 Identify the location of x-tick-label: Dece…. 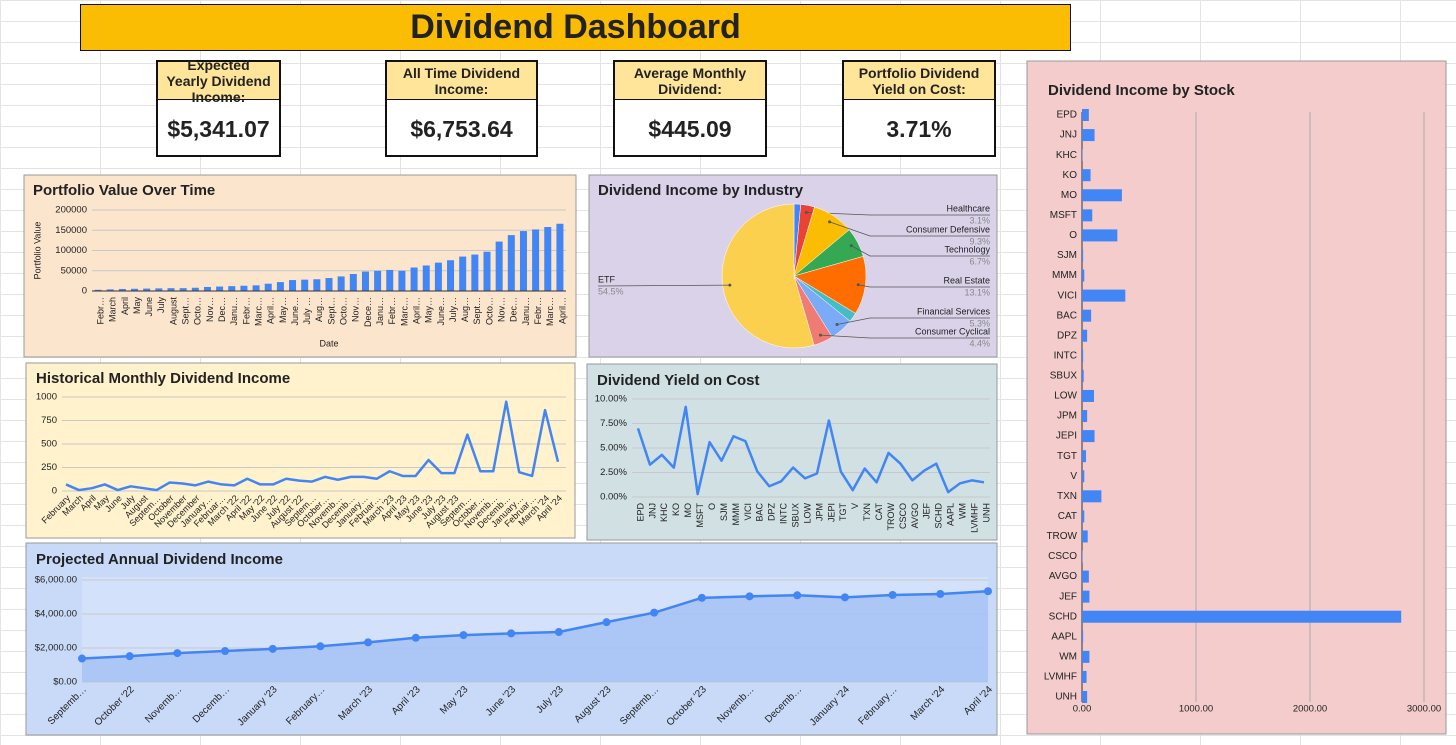
(368, 312).